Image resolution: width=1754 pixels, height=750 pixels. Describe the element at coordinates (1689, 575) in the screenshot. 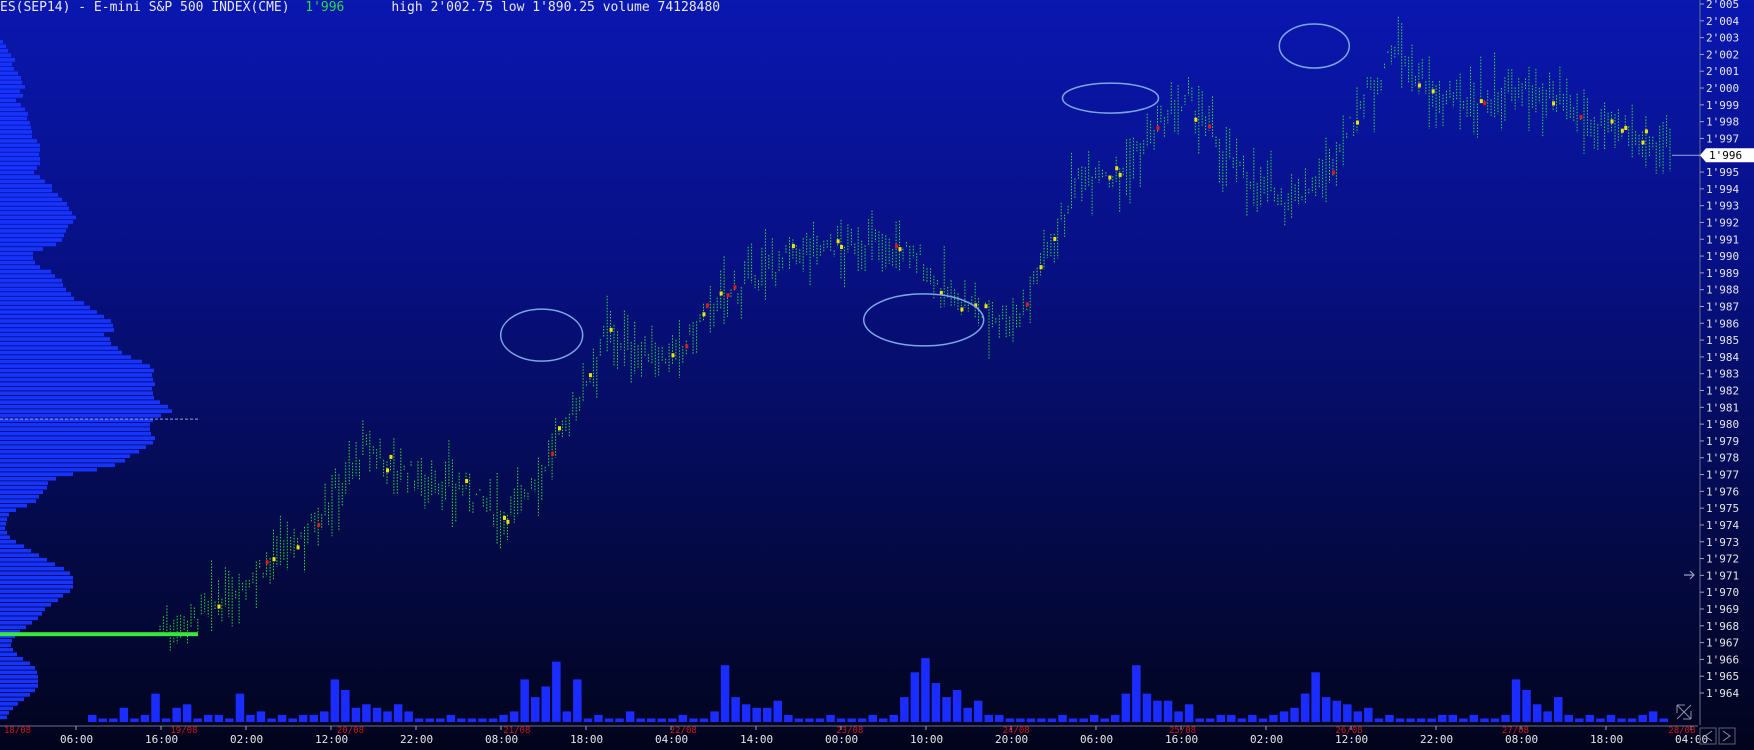

I see `crosshair-arrow-icon` at that location.